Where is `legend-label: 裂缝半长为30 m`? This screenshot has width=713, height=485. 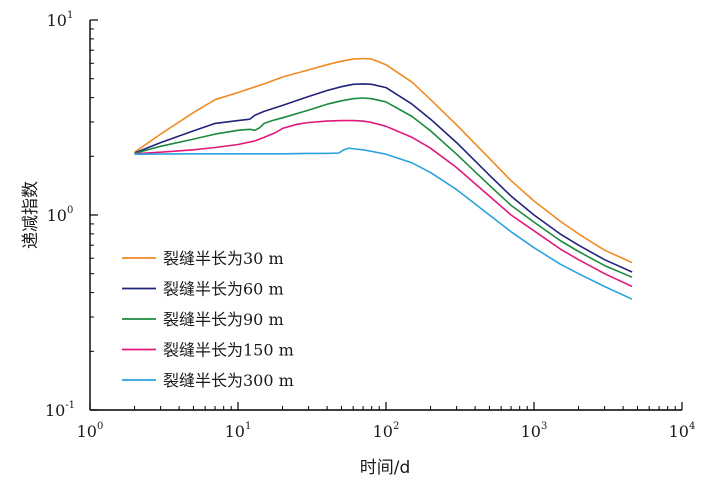 legend-label: 裂缝半长为30 m is located at coordinates (223, 258).